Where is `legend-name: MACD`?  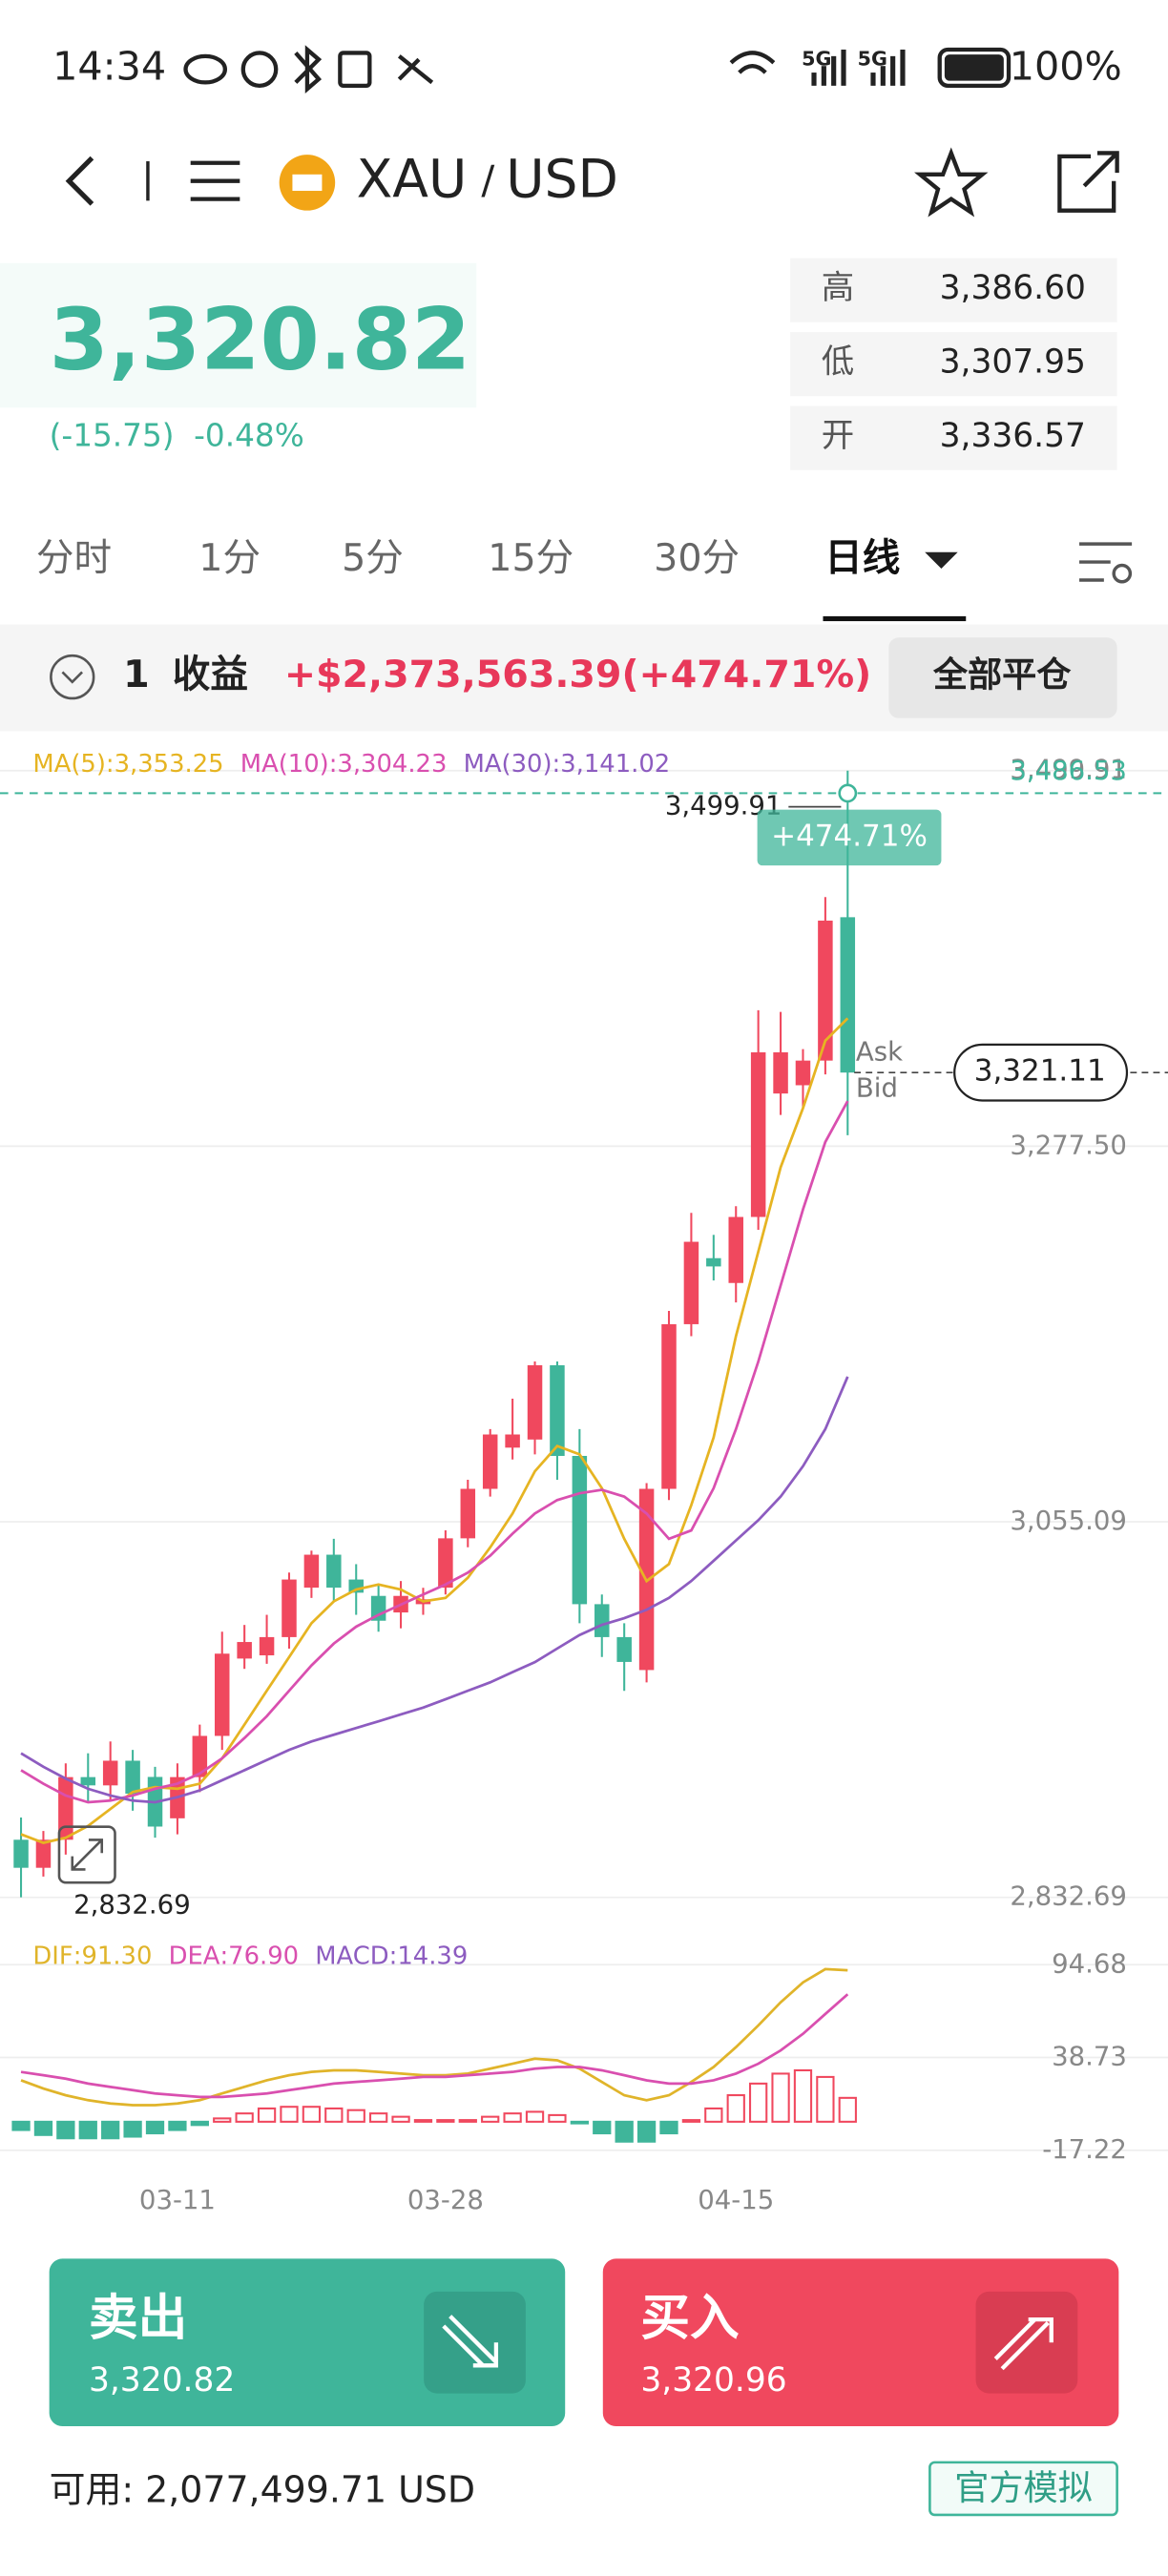 legend-name: MACD is located at coordinates (351, 1956).